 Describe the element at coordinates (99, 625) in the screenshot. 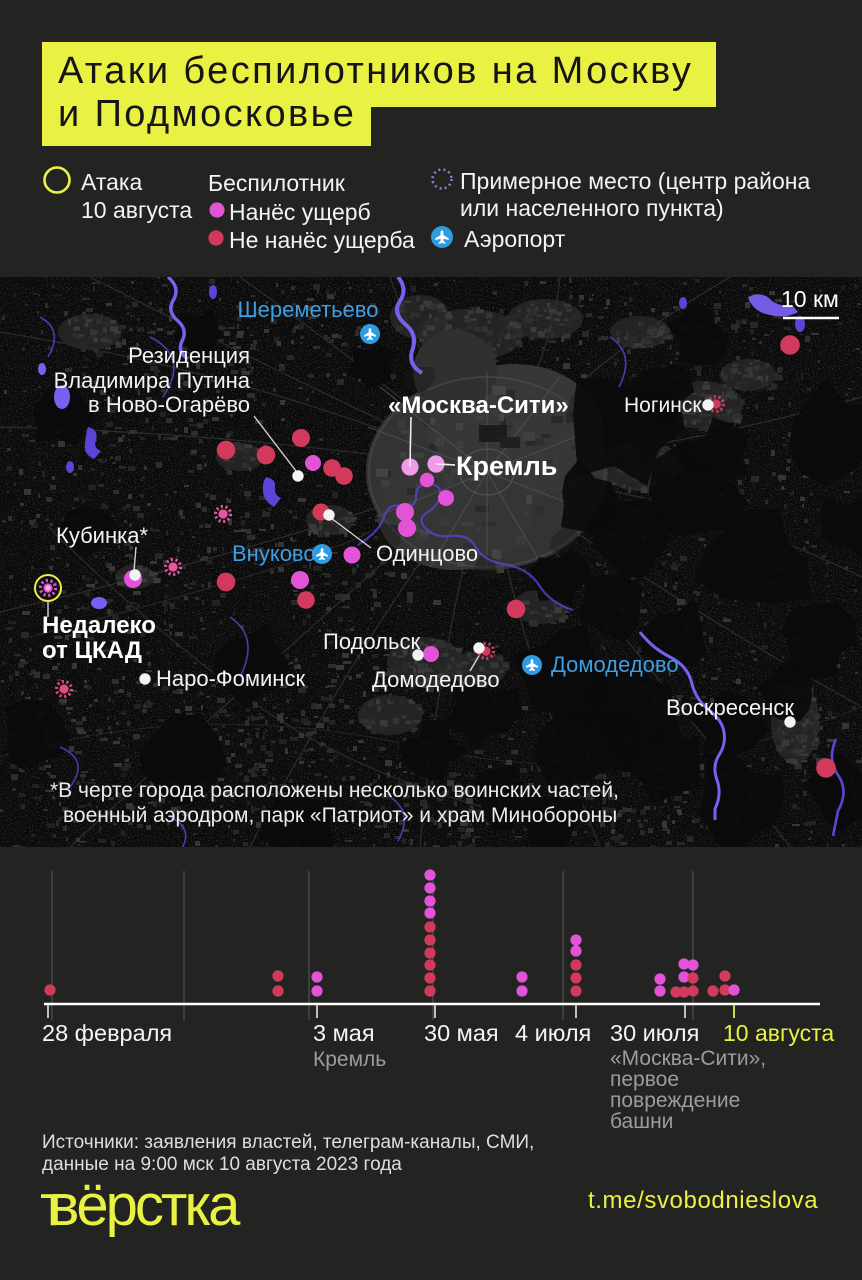

I see `svg-text: Недалеко` at that location.